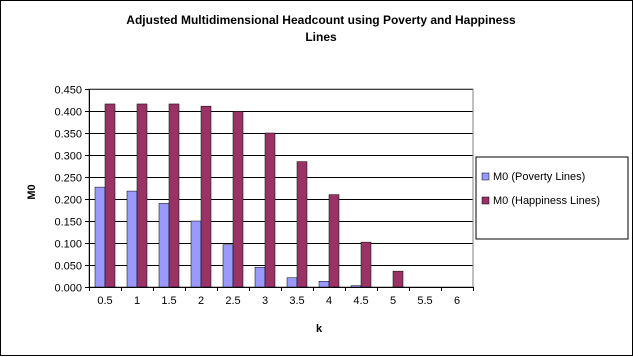  Describe the element at coordinates (360, 301) in the screenshot. I see `x-tick-label: 4.5` at that location.